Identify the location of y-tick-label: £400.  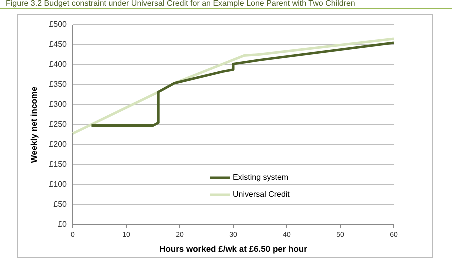
(58, 65).